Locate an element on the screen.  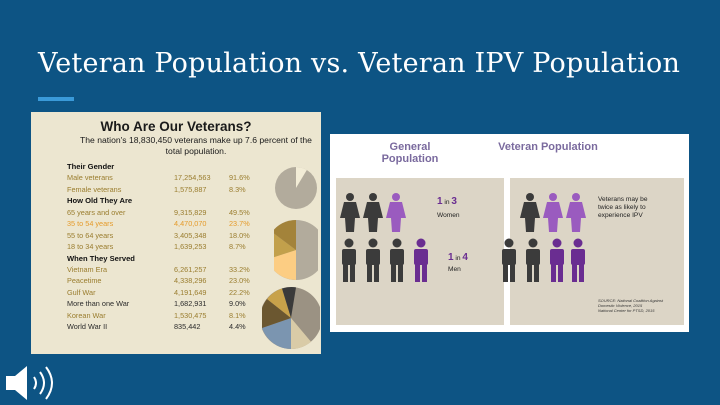
row-count: 3,405,348 is located at coordinates (190, 235).